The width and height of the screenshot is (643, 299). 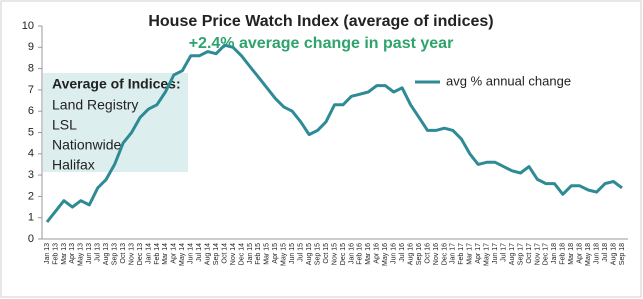 What do you see at coordinates (131, 254) in the screenshot?
I see `x-tick-label: Nov 13` at bounding box center [131, 254].